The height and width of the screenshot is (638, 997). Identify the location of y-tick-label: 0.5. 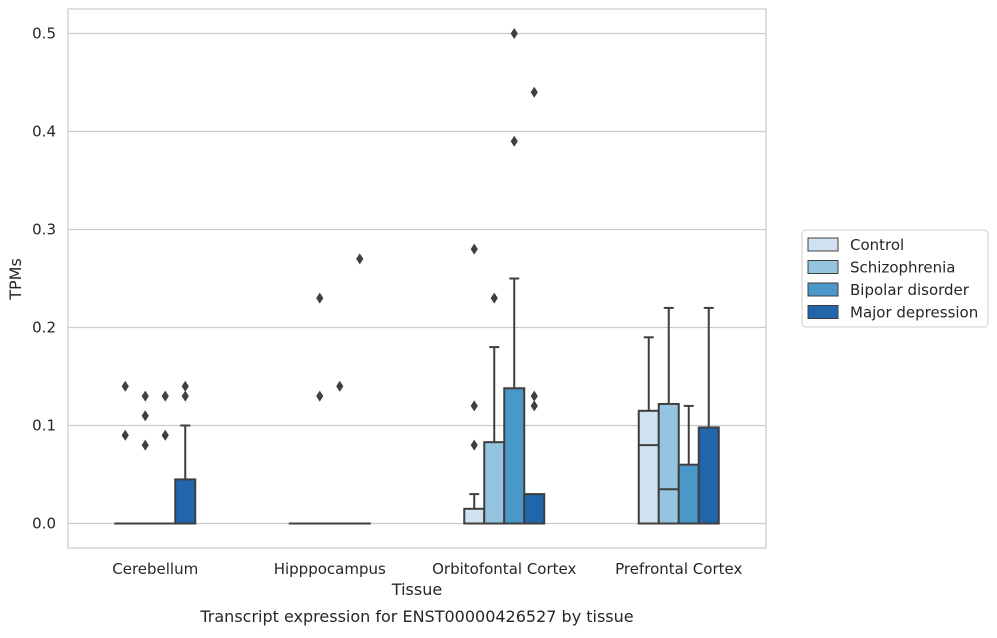
(44, 34).